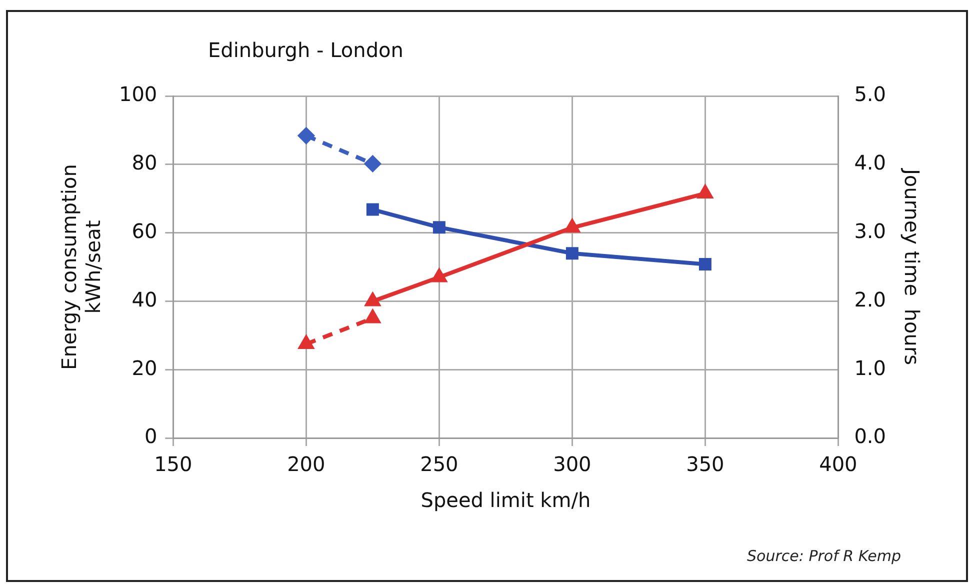  I want to click on y2-tick-label: 5.0, so click(870, 94).